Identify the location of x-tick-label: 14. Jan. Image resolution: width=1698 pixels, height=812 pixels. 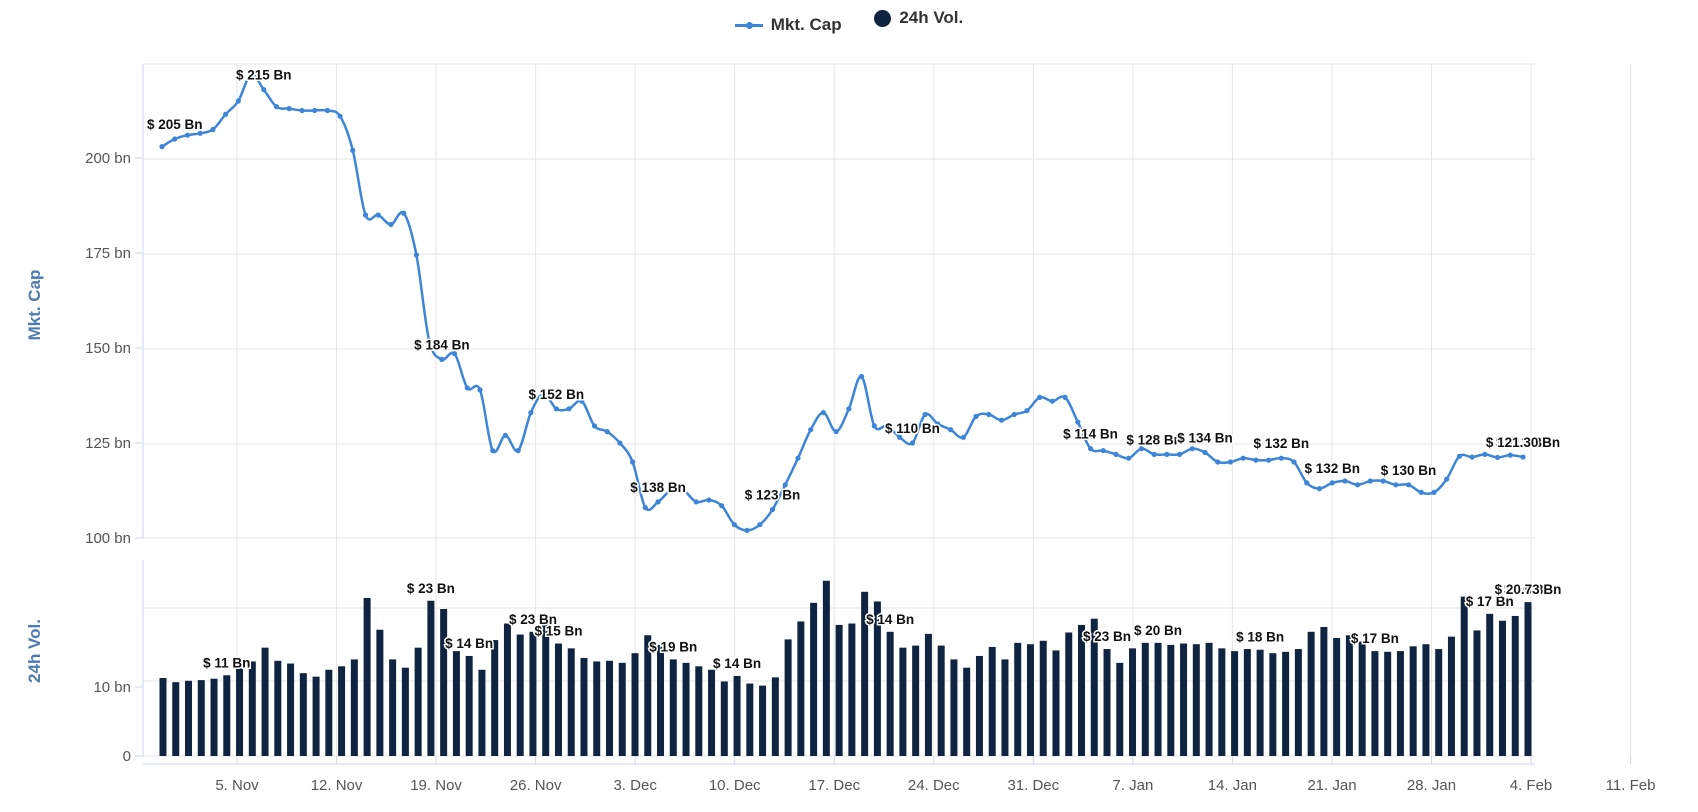
(1232, 785).